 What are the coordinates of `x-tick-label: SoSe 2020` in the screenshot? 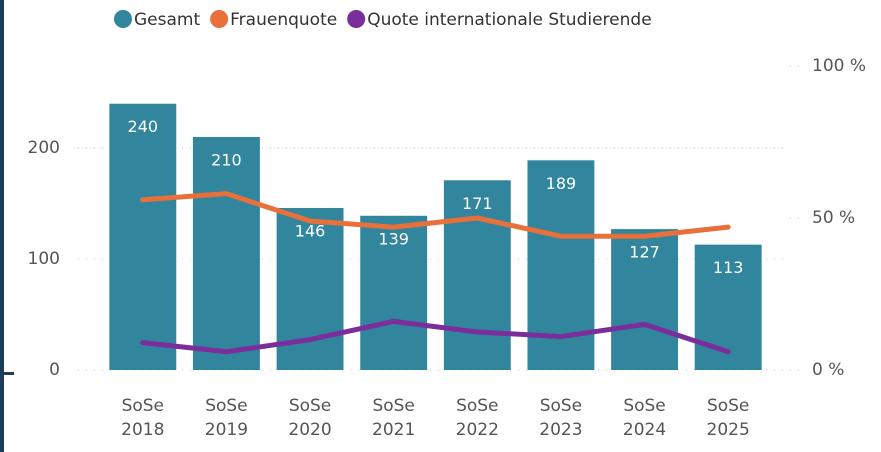 It's located at (310, 418).